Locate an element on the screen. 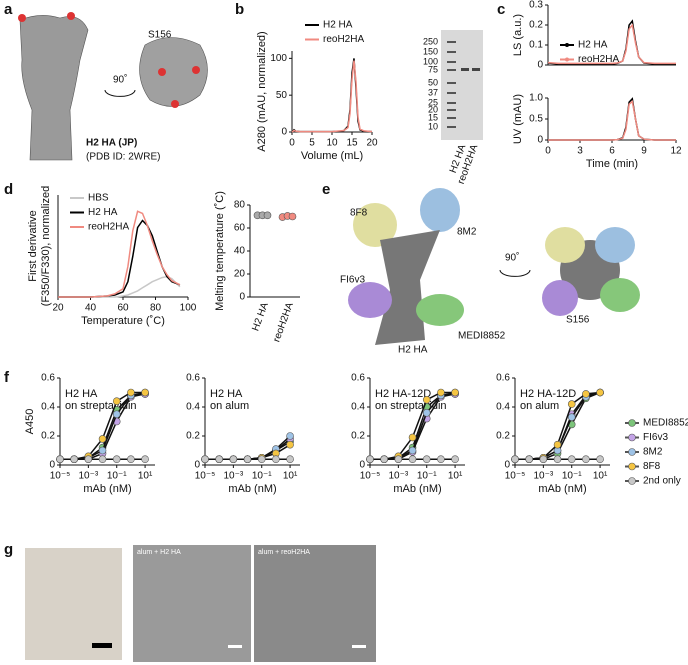 The height and width of the screenshot is (665, 688). protein-top-view is located at coordinates (173, 72).